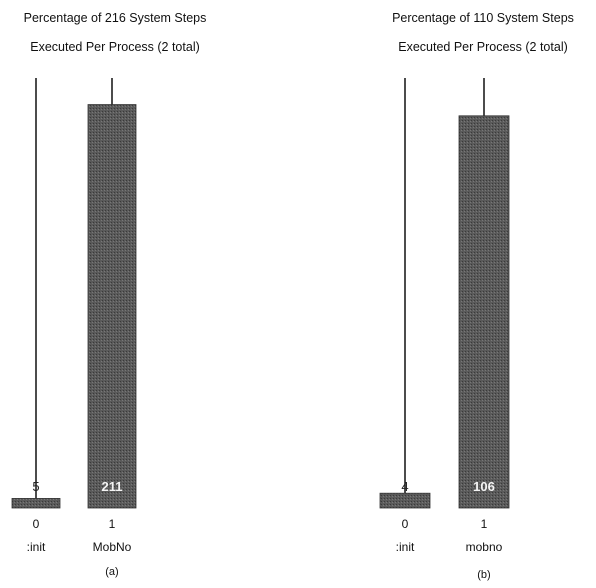 This screenshot has height=588, width=596. What do you see at coordinates (483, 575) in the screenshot?
I see `chart-b-caption: (b)` at bounding box center [483, 575].